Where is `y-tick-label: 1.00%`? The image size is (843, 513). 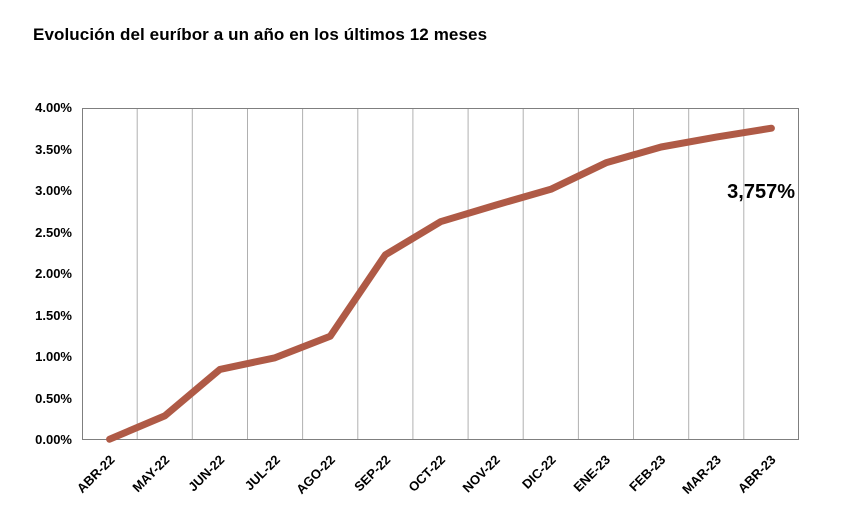 y-tick-label: 1.00% is located at coordinates (53, 356).